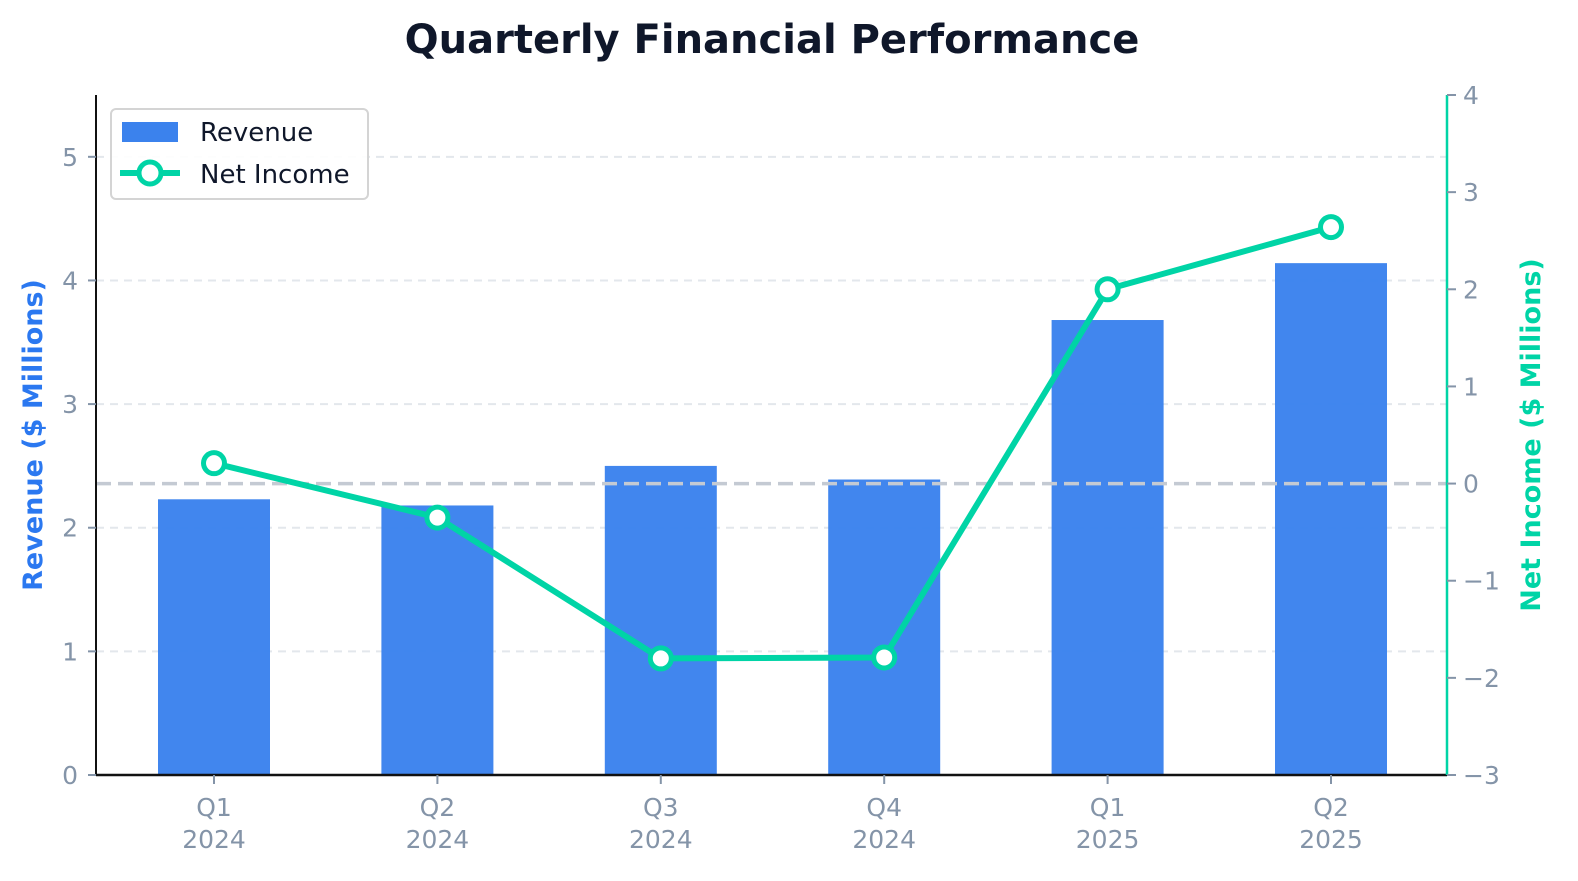 The image size is (1578, 881). I want to click on chart-title: Quarterly Financial Performance, so click(772, 40).